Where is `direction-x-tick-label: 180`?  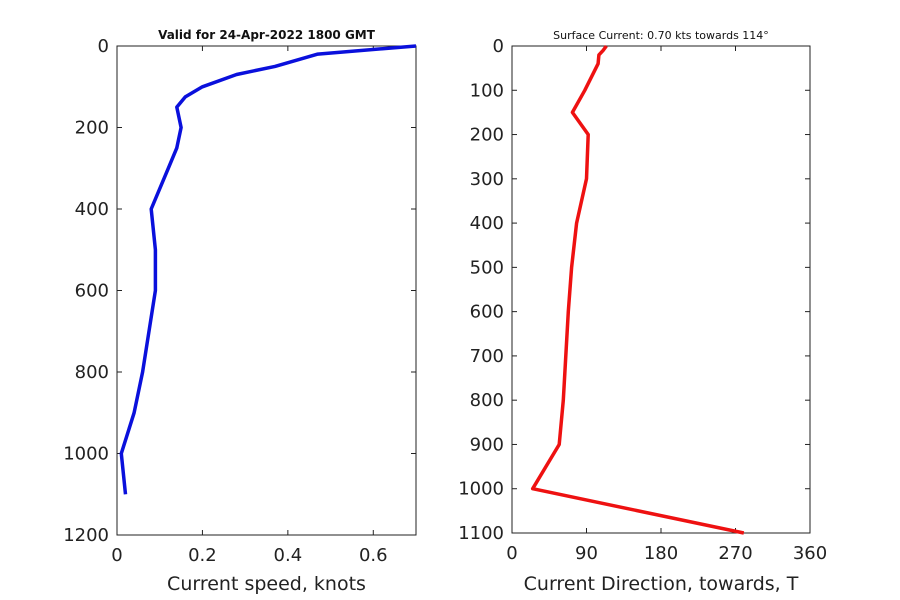
direction-x-tick-label: 180 is located at coordinates (661, 553).